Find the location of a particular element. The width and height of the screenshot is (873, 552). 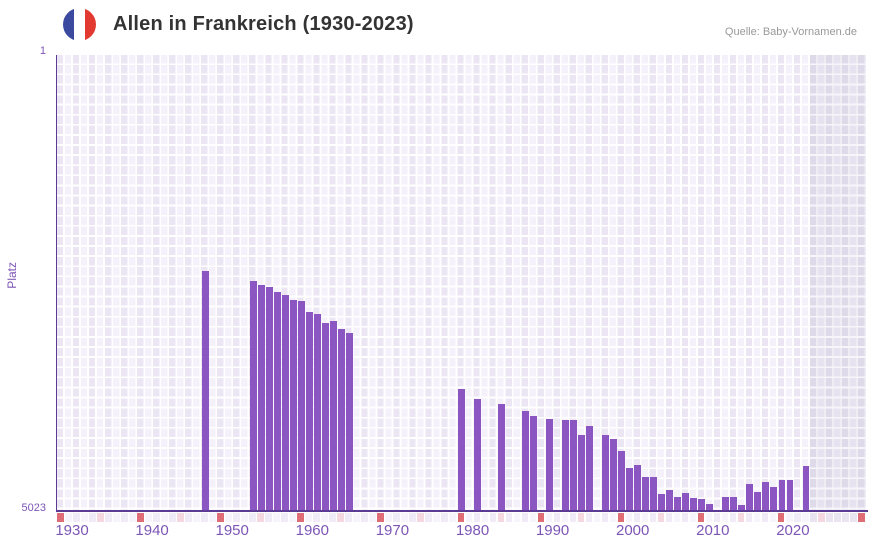

france-flag-icon is located at coordinates (79, 24).